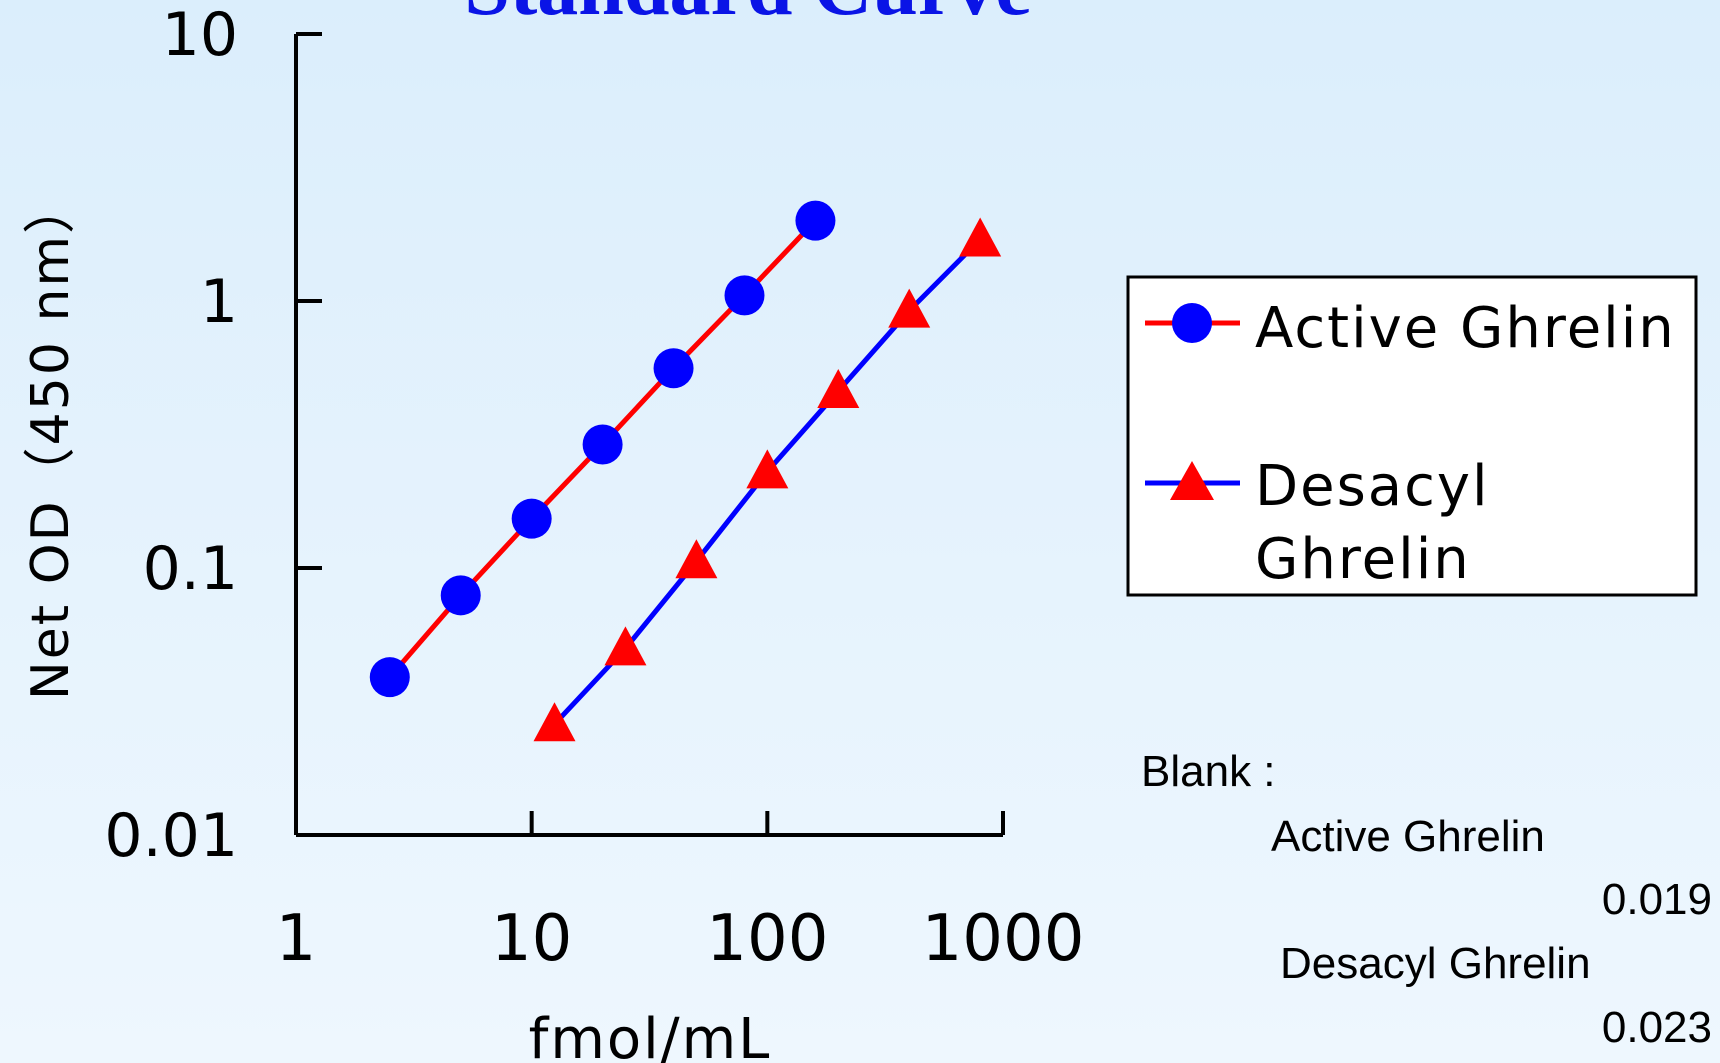 This screenshot has width=1720, height=1063. I want to click on y-tick-label: 0.1, so click(190, 569).